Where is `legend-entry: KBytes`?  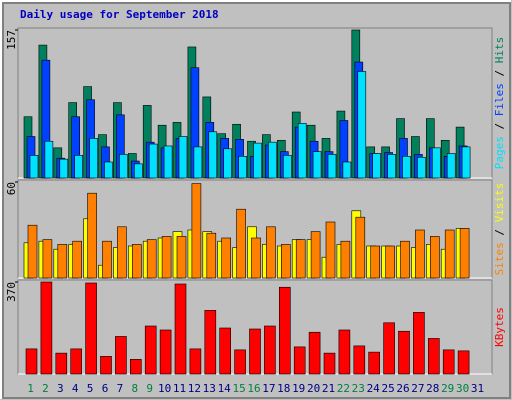 legend-entry: KBytes is located at coordinates (499, 327).